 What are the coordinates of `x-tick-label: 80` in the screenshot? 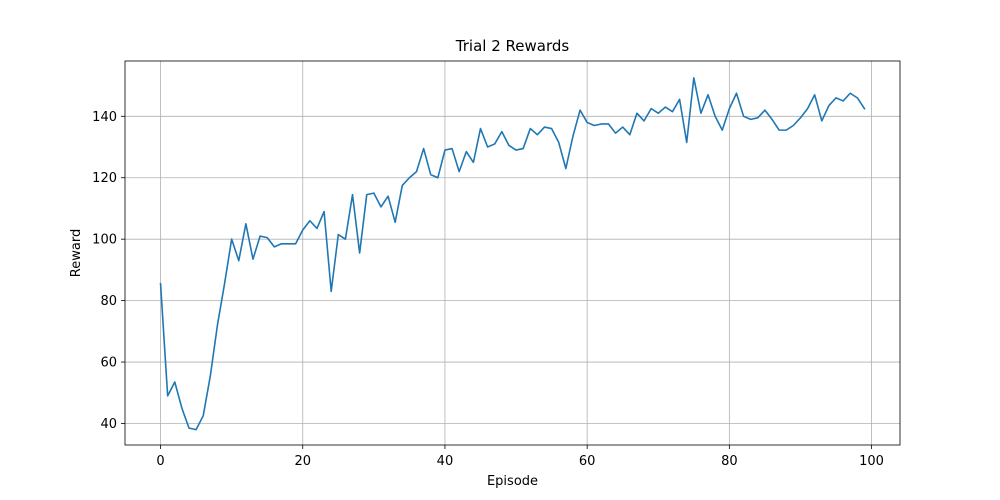 It's located at (729, 461).